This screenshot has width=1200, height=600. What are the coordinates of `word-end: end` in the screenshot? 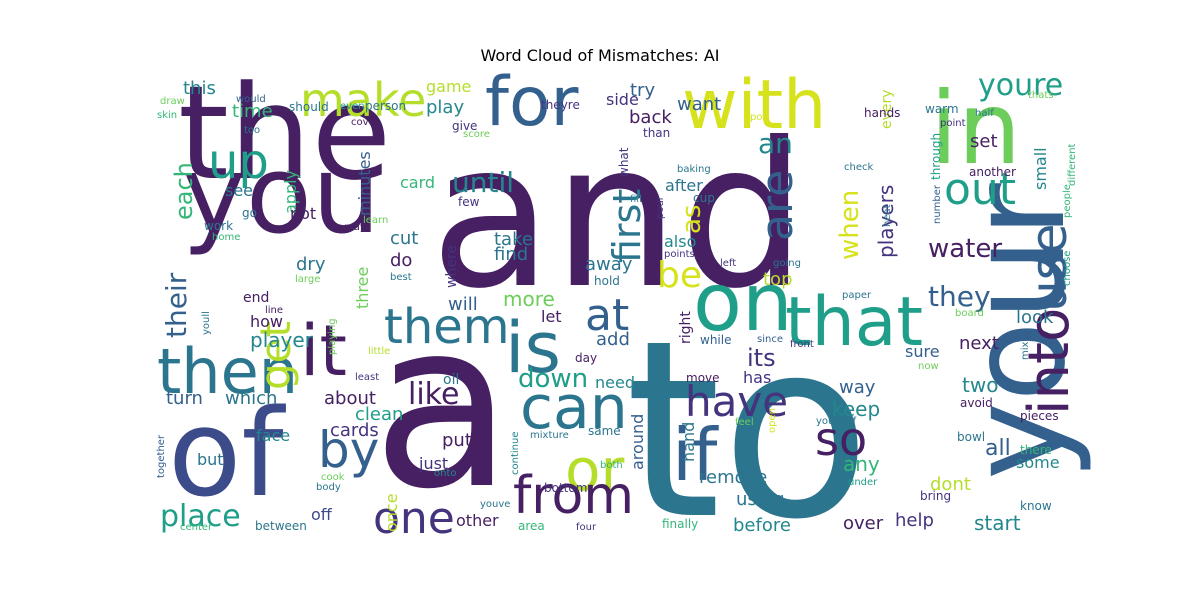 It's located at (256, 298).